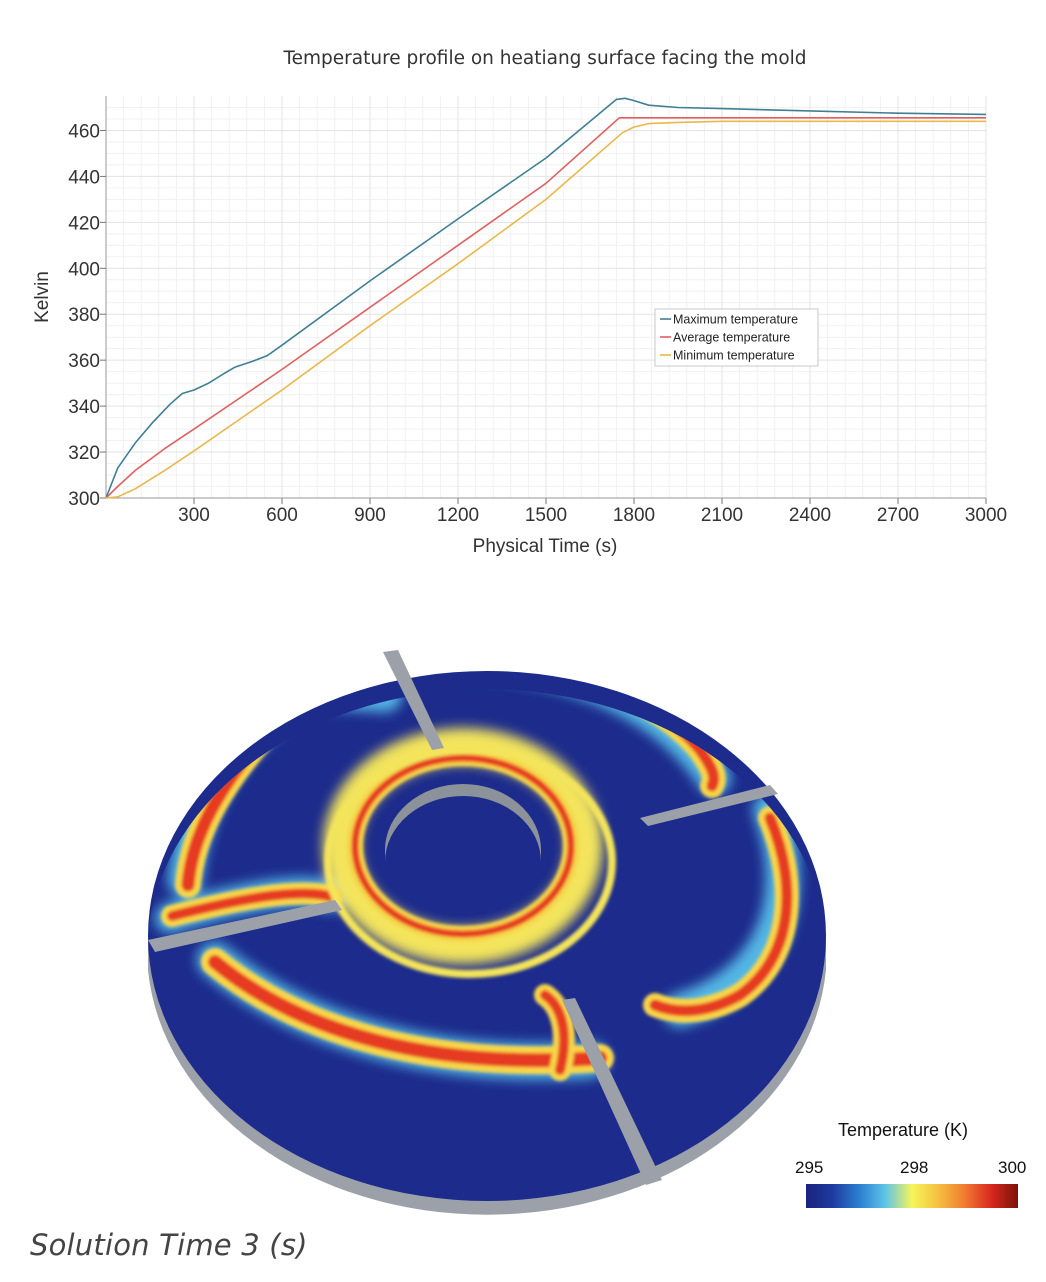  What do you see at coordinates (463, 823) in the screenshot?
I see `disk-hole-wall` at bounding box center [463, 823].